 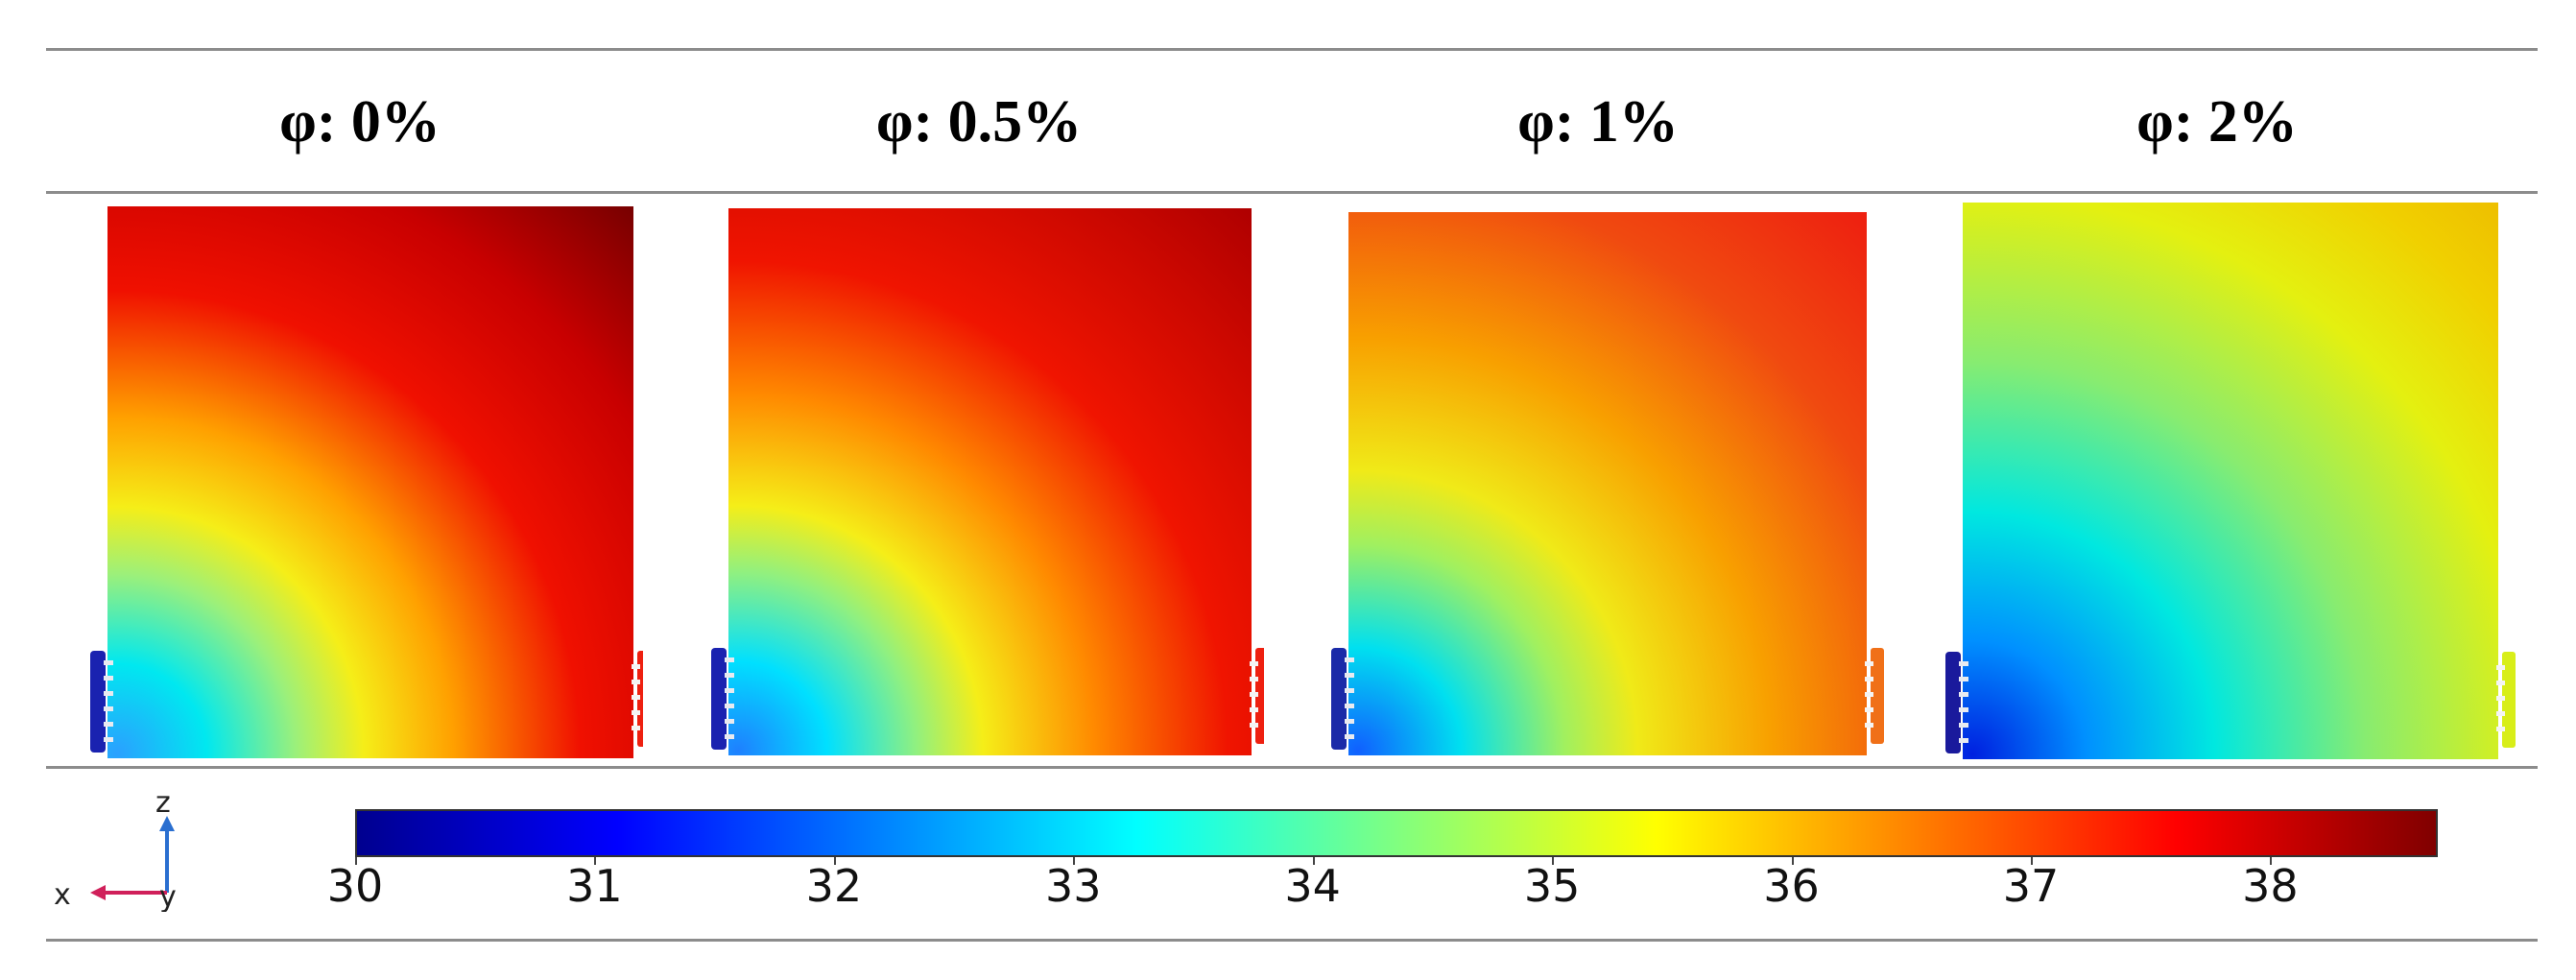 What do you see at coordinates (355, 886) in the screenshot?
I see `colorbar-tick-label: 30` at bounding box center [355, 886].